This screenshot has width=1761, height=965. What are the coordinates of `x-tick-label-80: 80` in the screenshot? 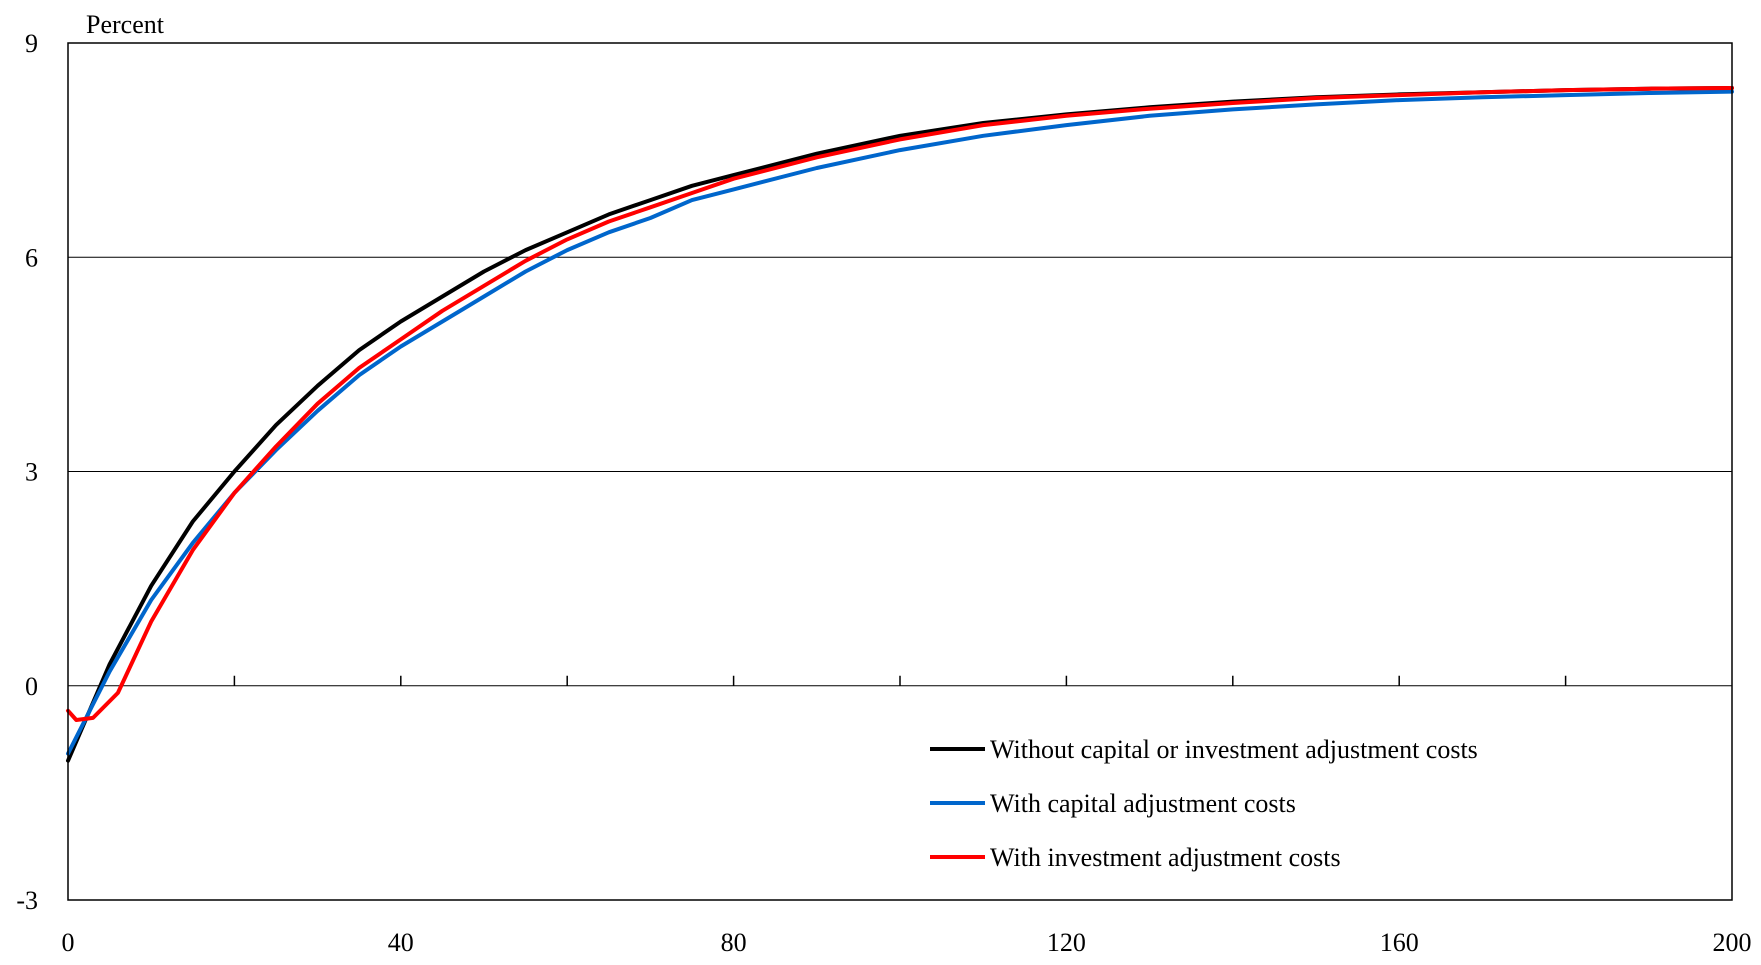 It's located at (734, 942).